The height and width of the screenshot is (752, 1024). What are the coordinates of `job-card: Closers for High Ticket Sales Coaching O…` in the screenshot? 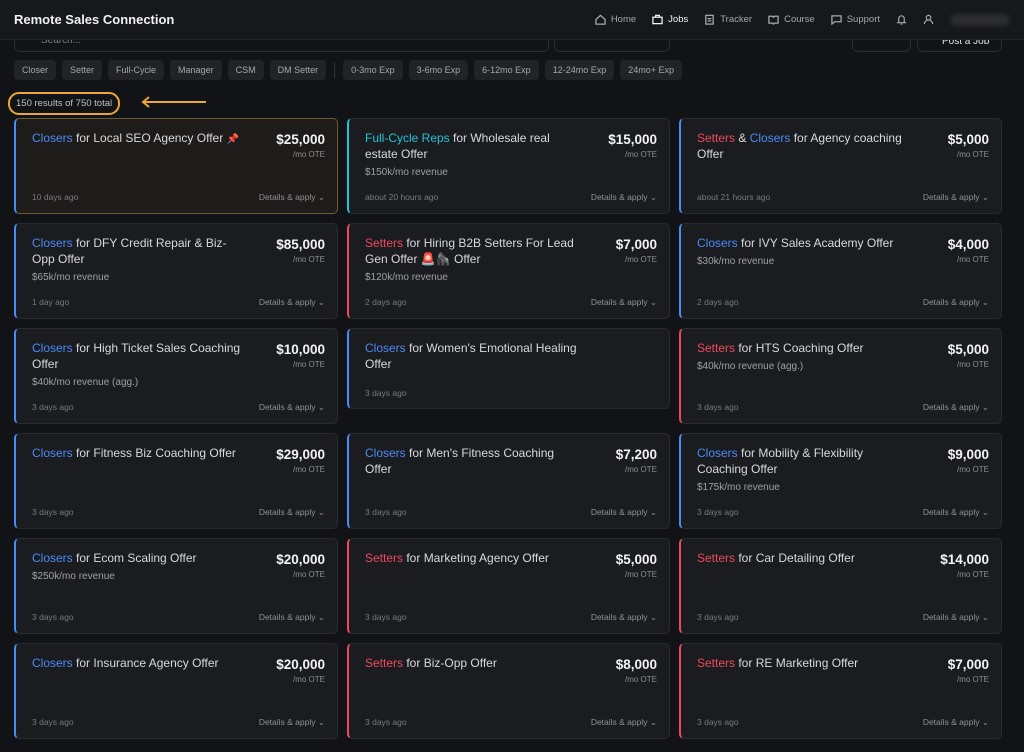 It's located at (176, 376).